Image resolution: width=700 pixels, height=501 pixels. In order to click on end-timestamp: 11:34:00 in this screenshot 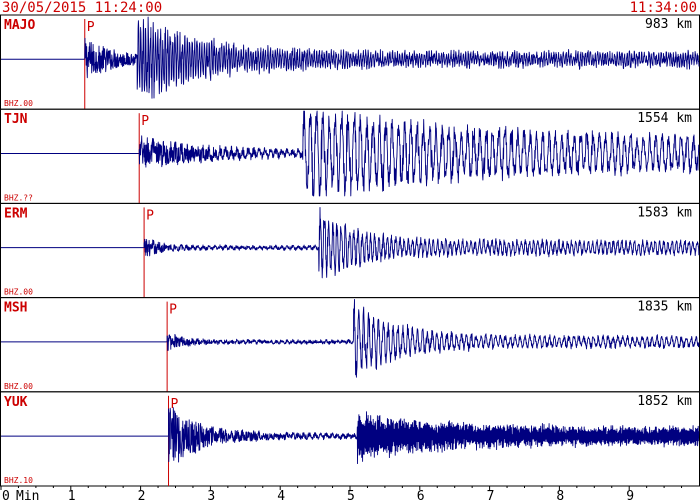, I will do `click(663, 8)`.